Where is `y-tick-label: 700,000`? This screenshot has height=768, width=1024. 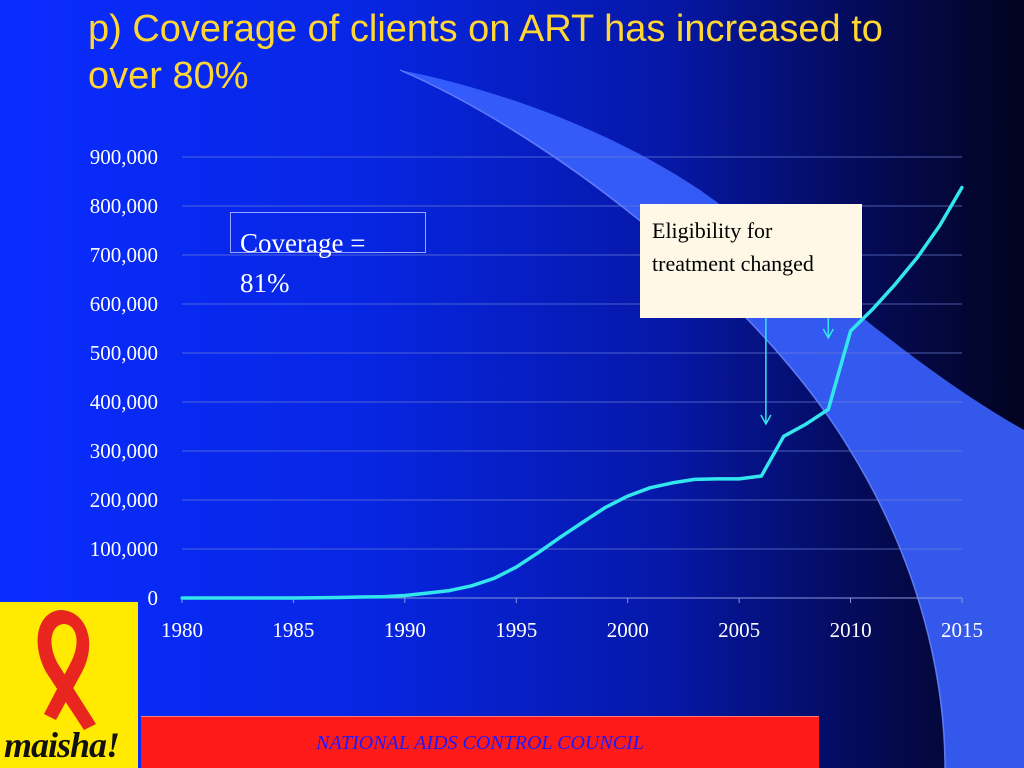
y-tick-label: 700,000 is located at coordinates (124, 255).